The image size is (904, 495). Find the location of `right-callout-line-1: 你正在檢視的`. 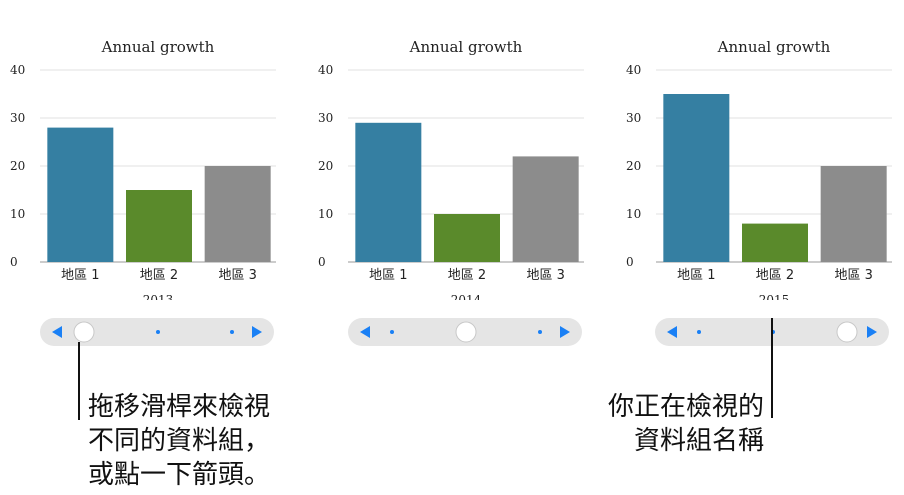

right-callout-line-1: 你正在檢視的 is located at coordinates (685, 407).